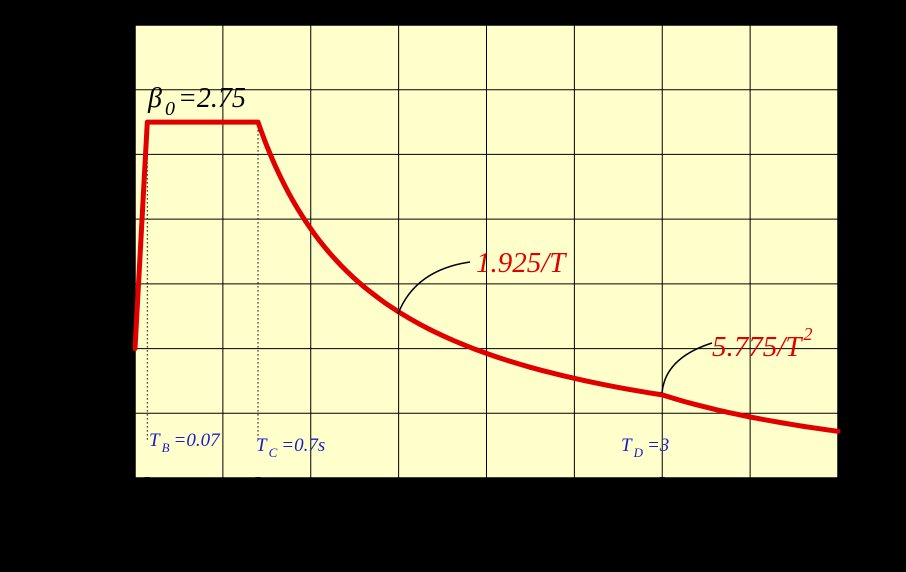 This screenshot has height=572, width=906. Describe the element at coordinates (404, 483) in the screenshot. I see `period-markers` at that location.